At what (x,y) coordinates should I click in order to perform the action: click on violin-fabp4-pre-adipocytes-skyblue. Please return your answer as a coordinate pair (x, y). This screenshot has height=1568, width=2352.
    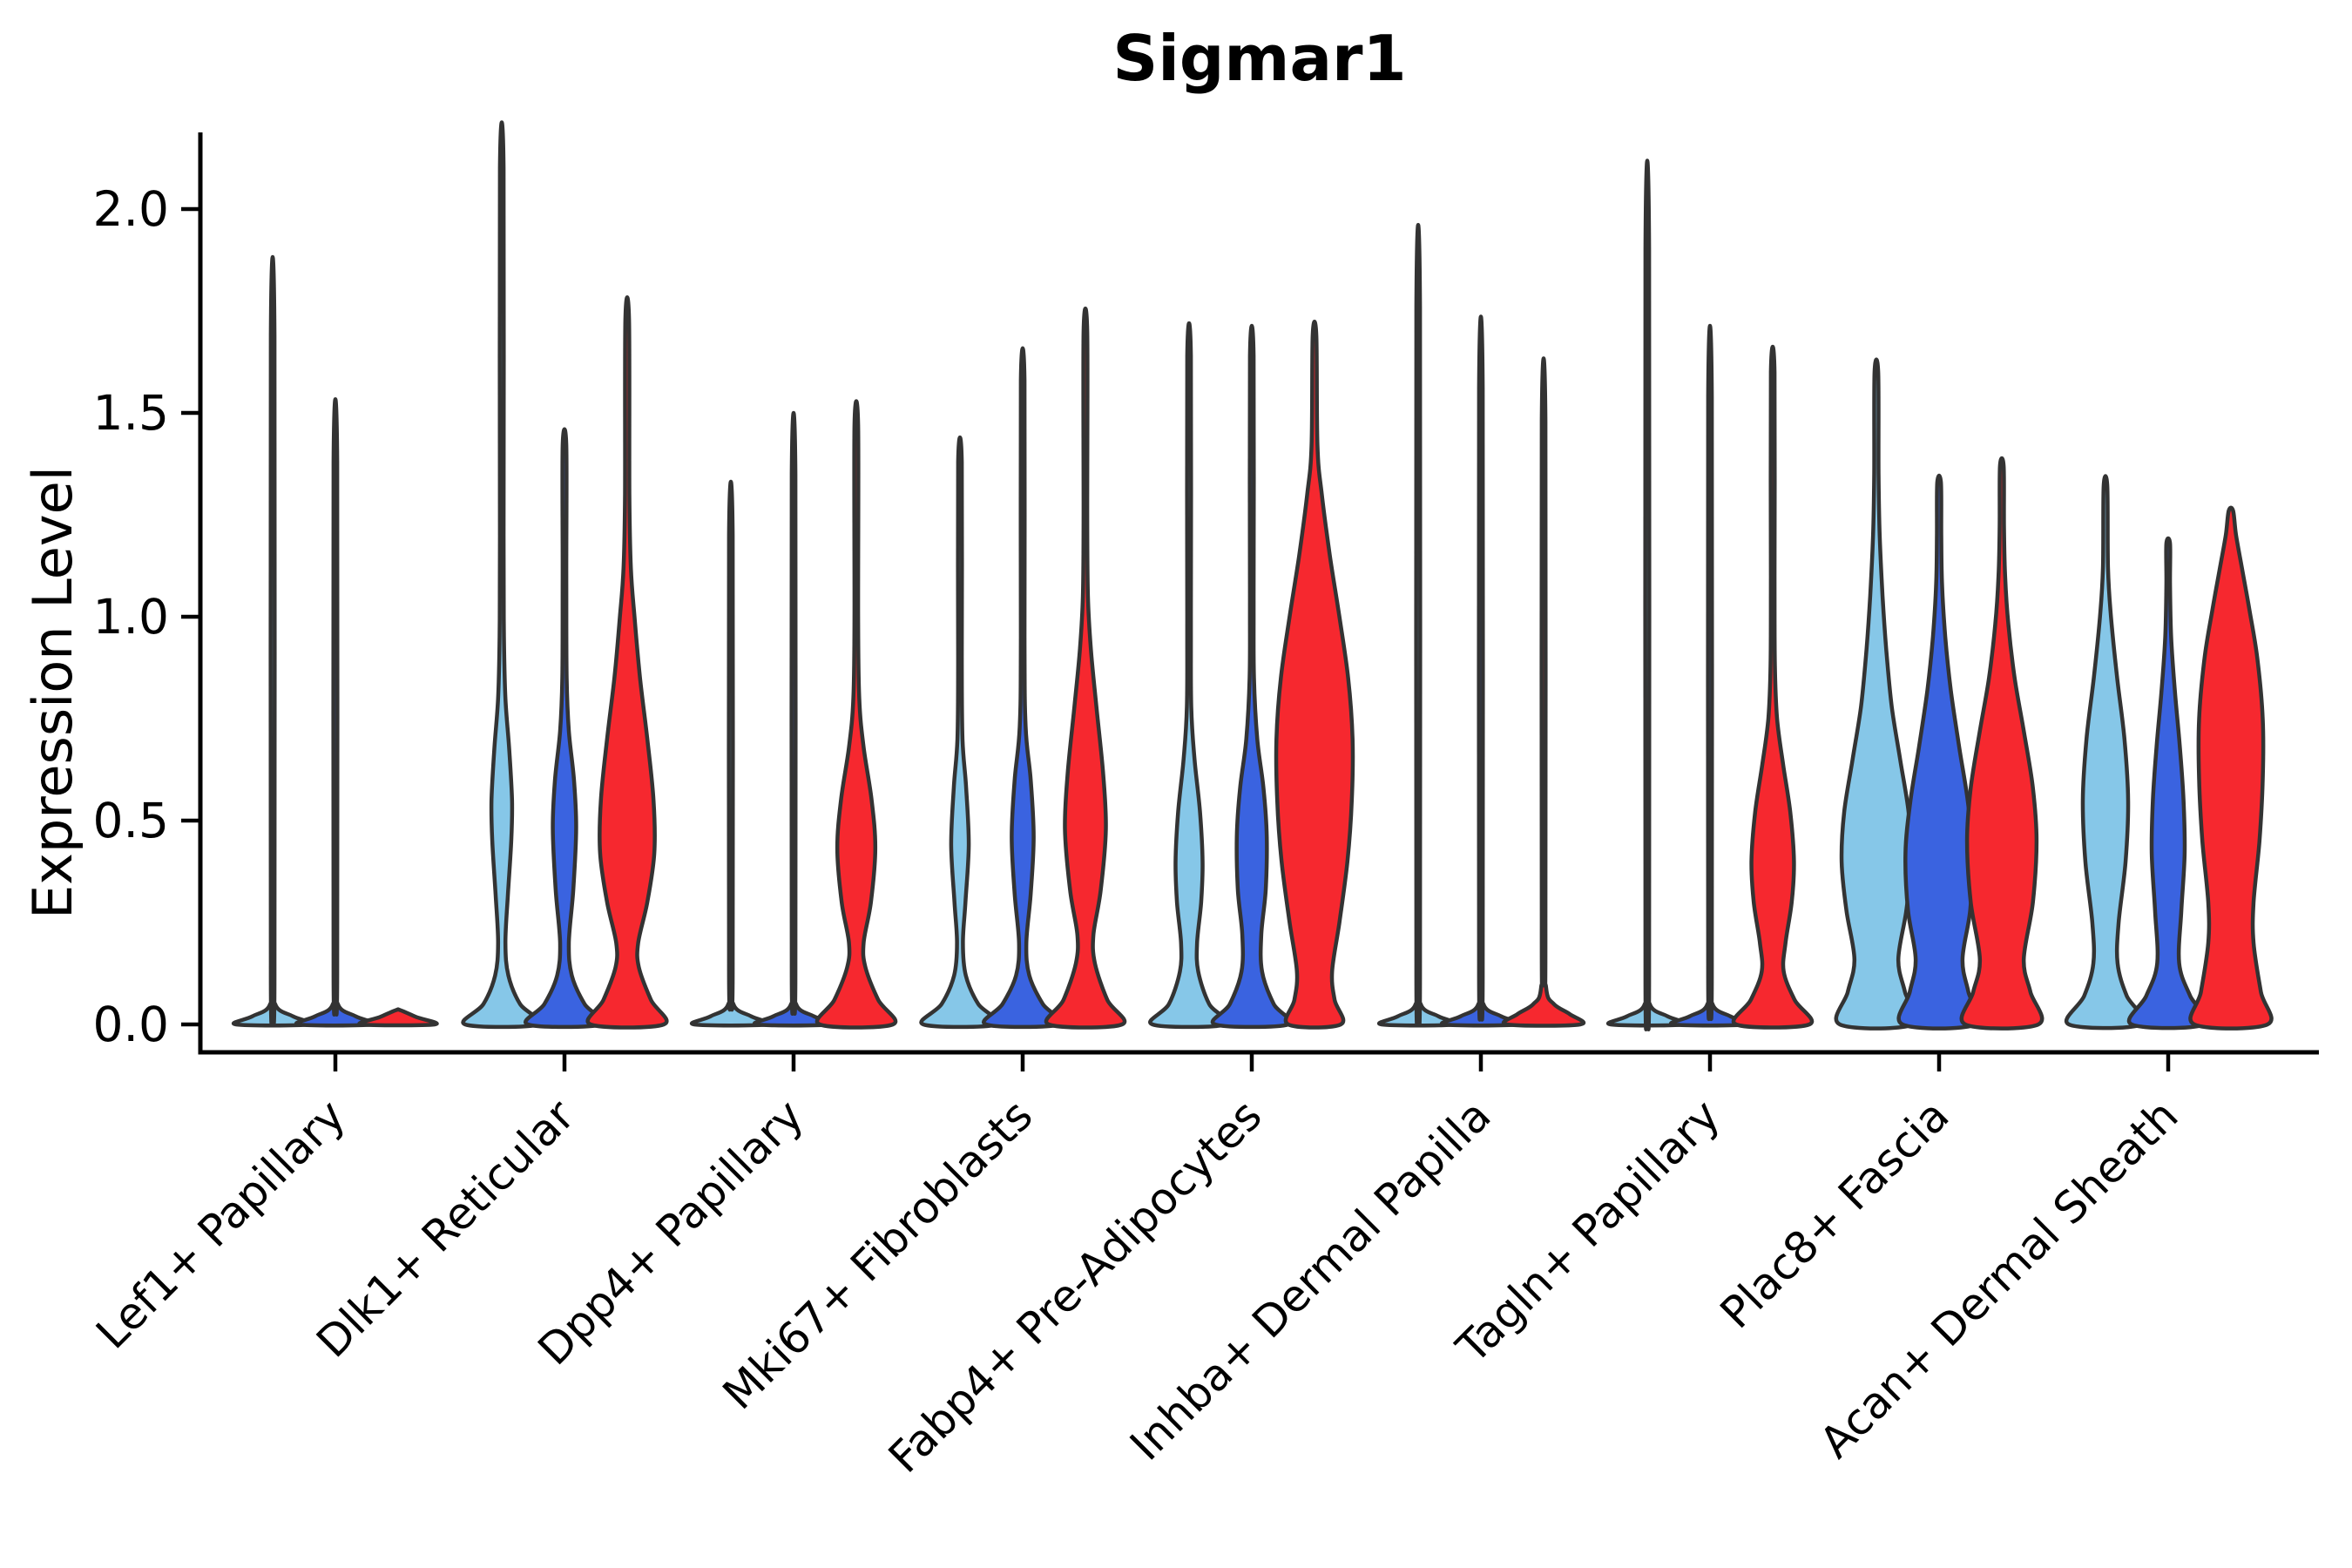
    Looking at the image, I should click on (1189, 675).